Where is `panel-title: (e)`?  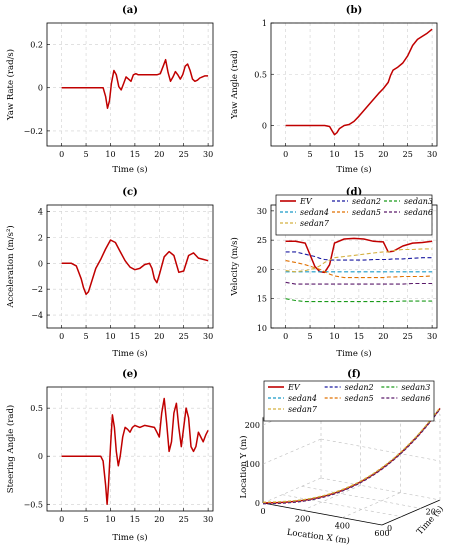
panel-title: (e) is located at coordinates (130, 374).